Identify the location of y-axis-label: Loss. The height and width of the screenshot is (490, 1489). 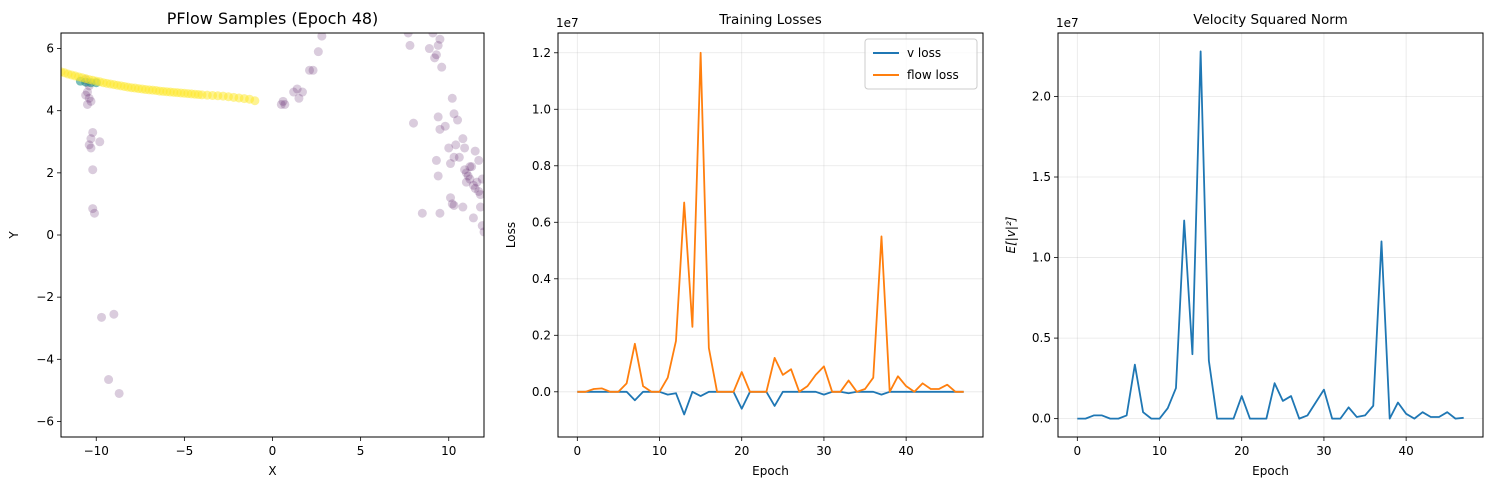
(511, 235).